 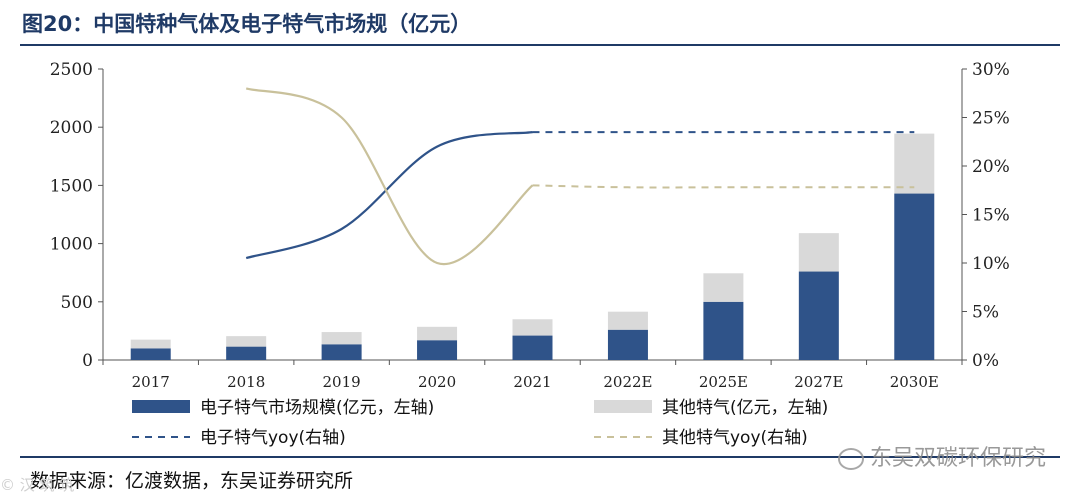 What do you see at coordinates (151, 382) in the screenshot?
I see `x-tick-label: 2017` at bounding box center [151, 382].